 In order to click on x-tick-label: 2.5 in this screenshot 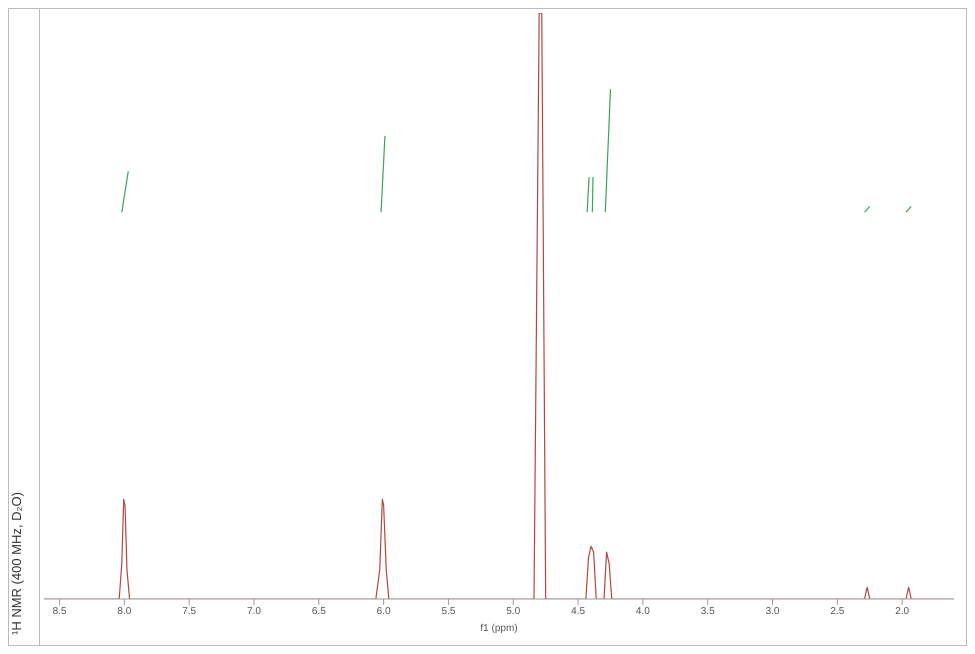, I will do `click(837, 612)`.